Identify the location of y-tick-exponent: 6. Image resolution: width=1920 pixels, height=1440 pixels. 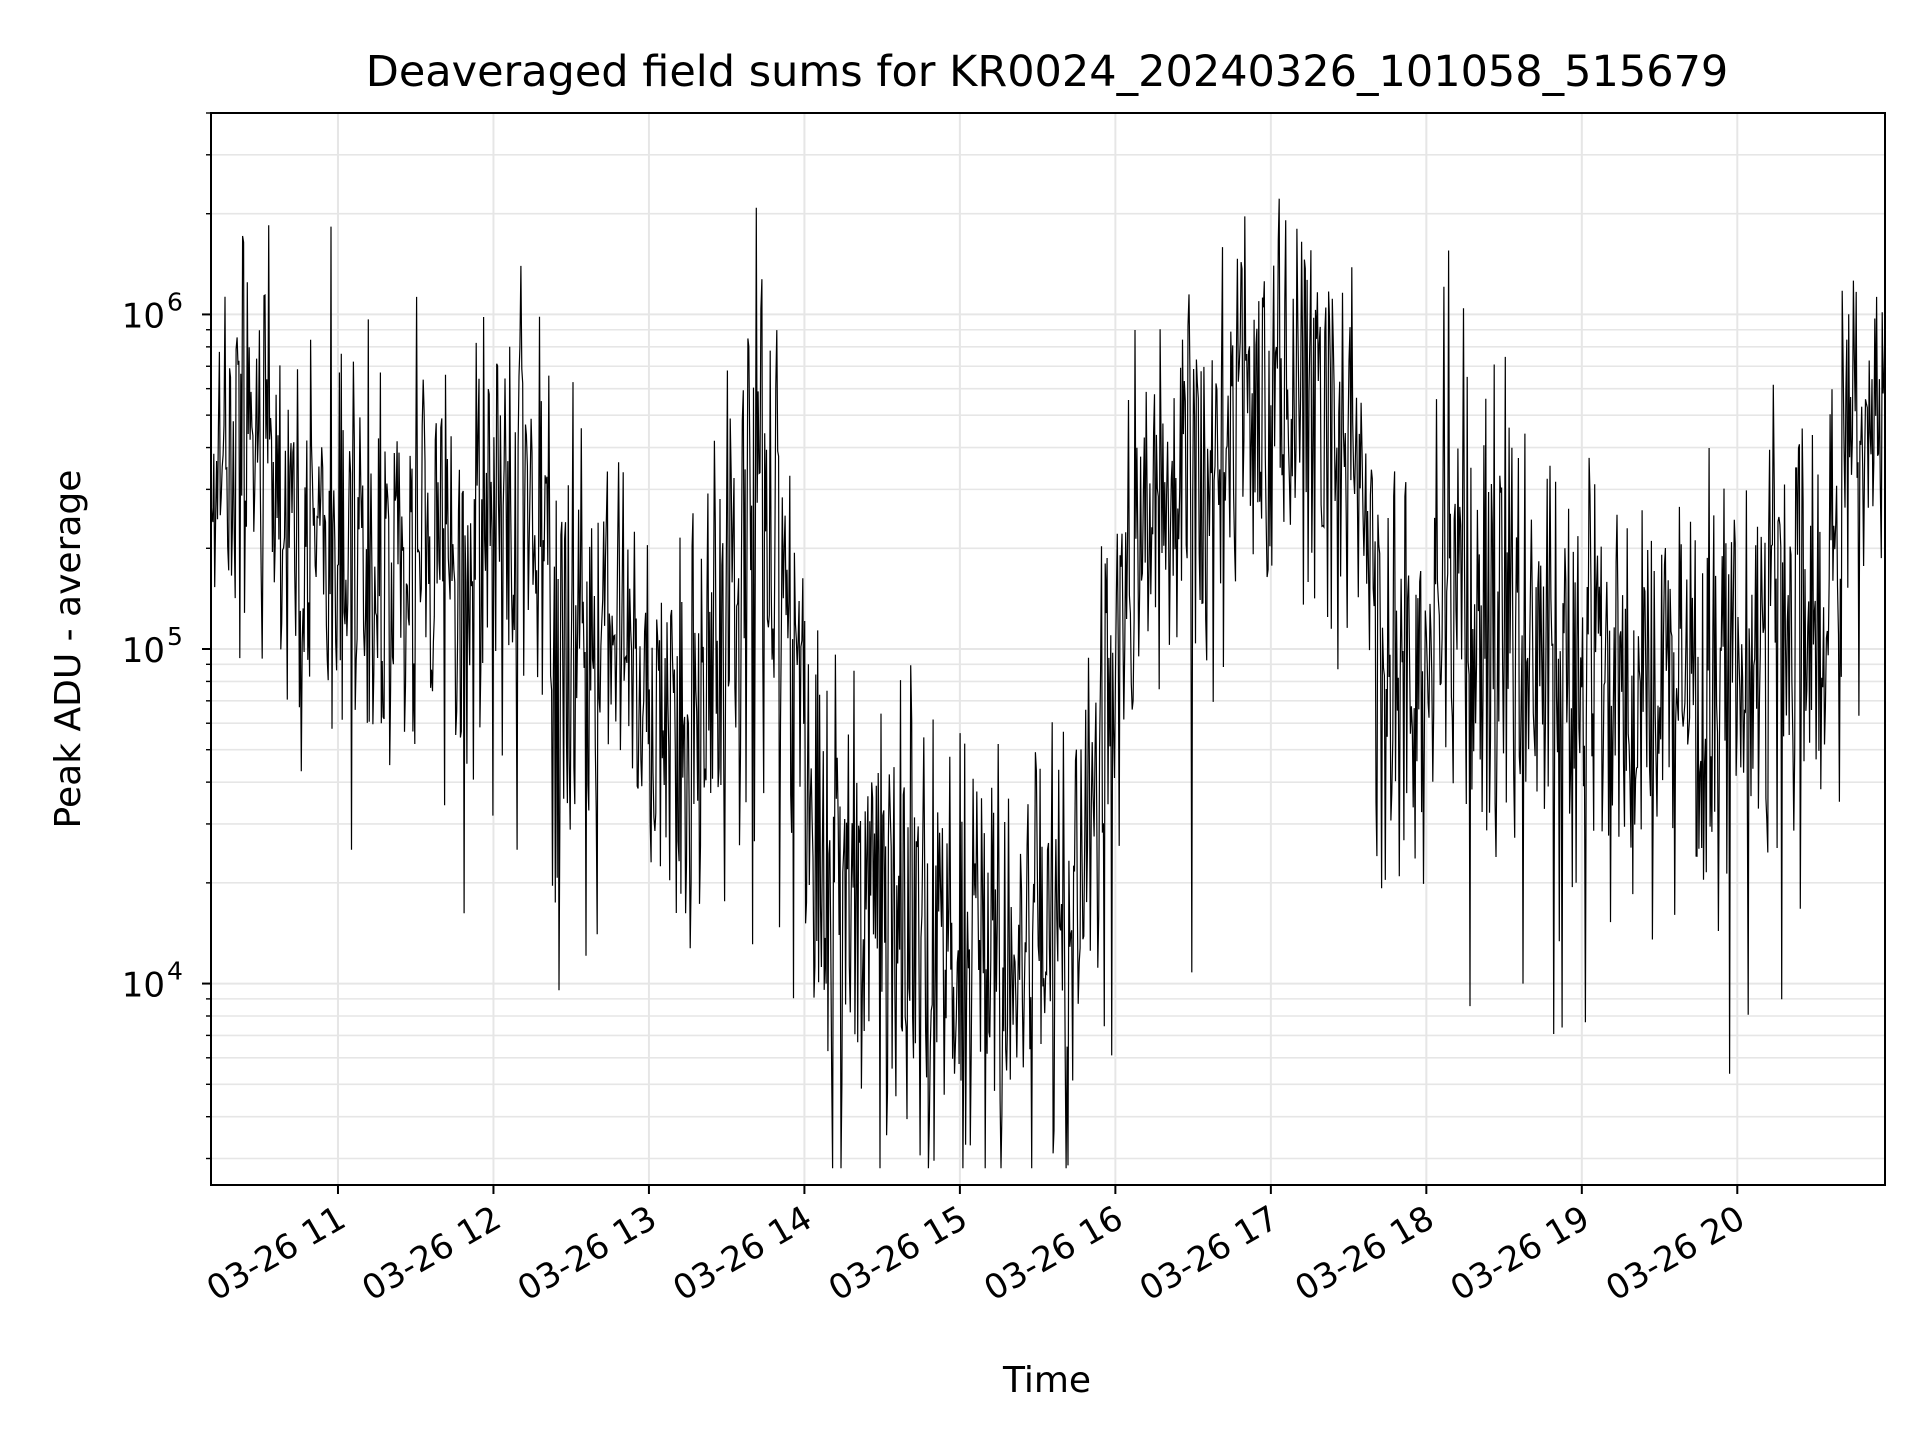
(175, 301).